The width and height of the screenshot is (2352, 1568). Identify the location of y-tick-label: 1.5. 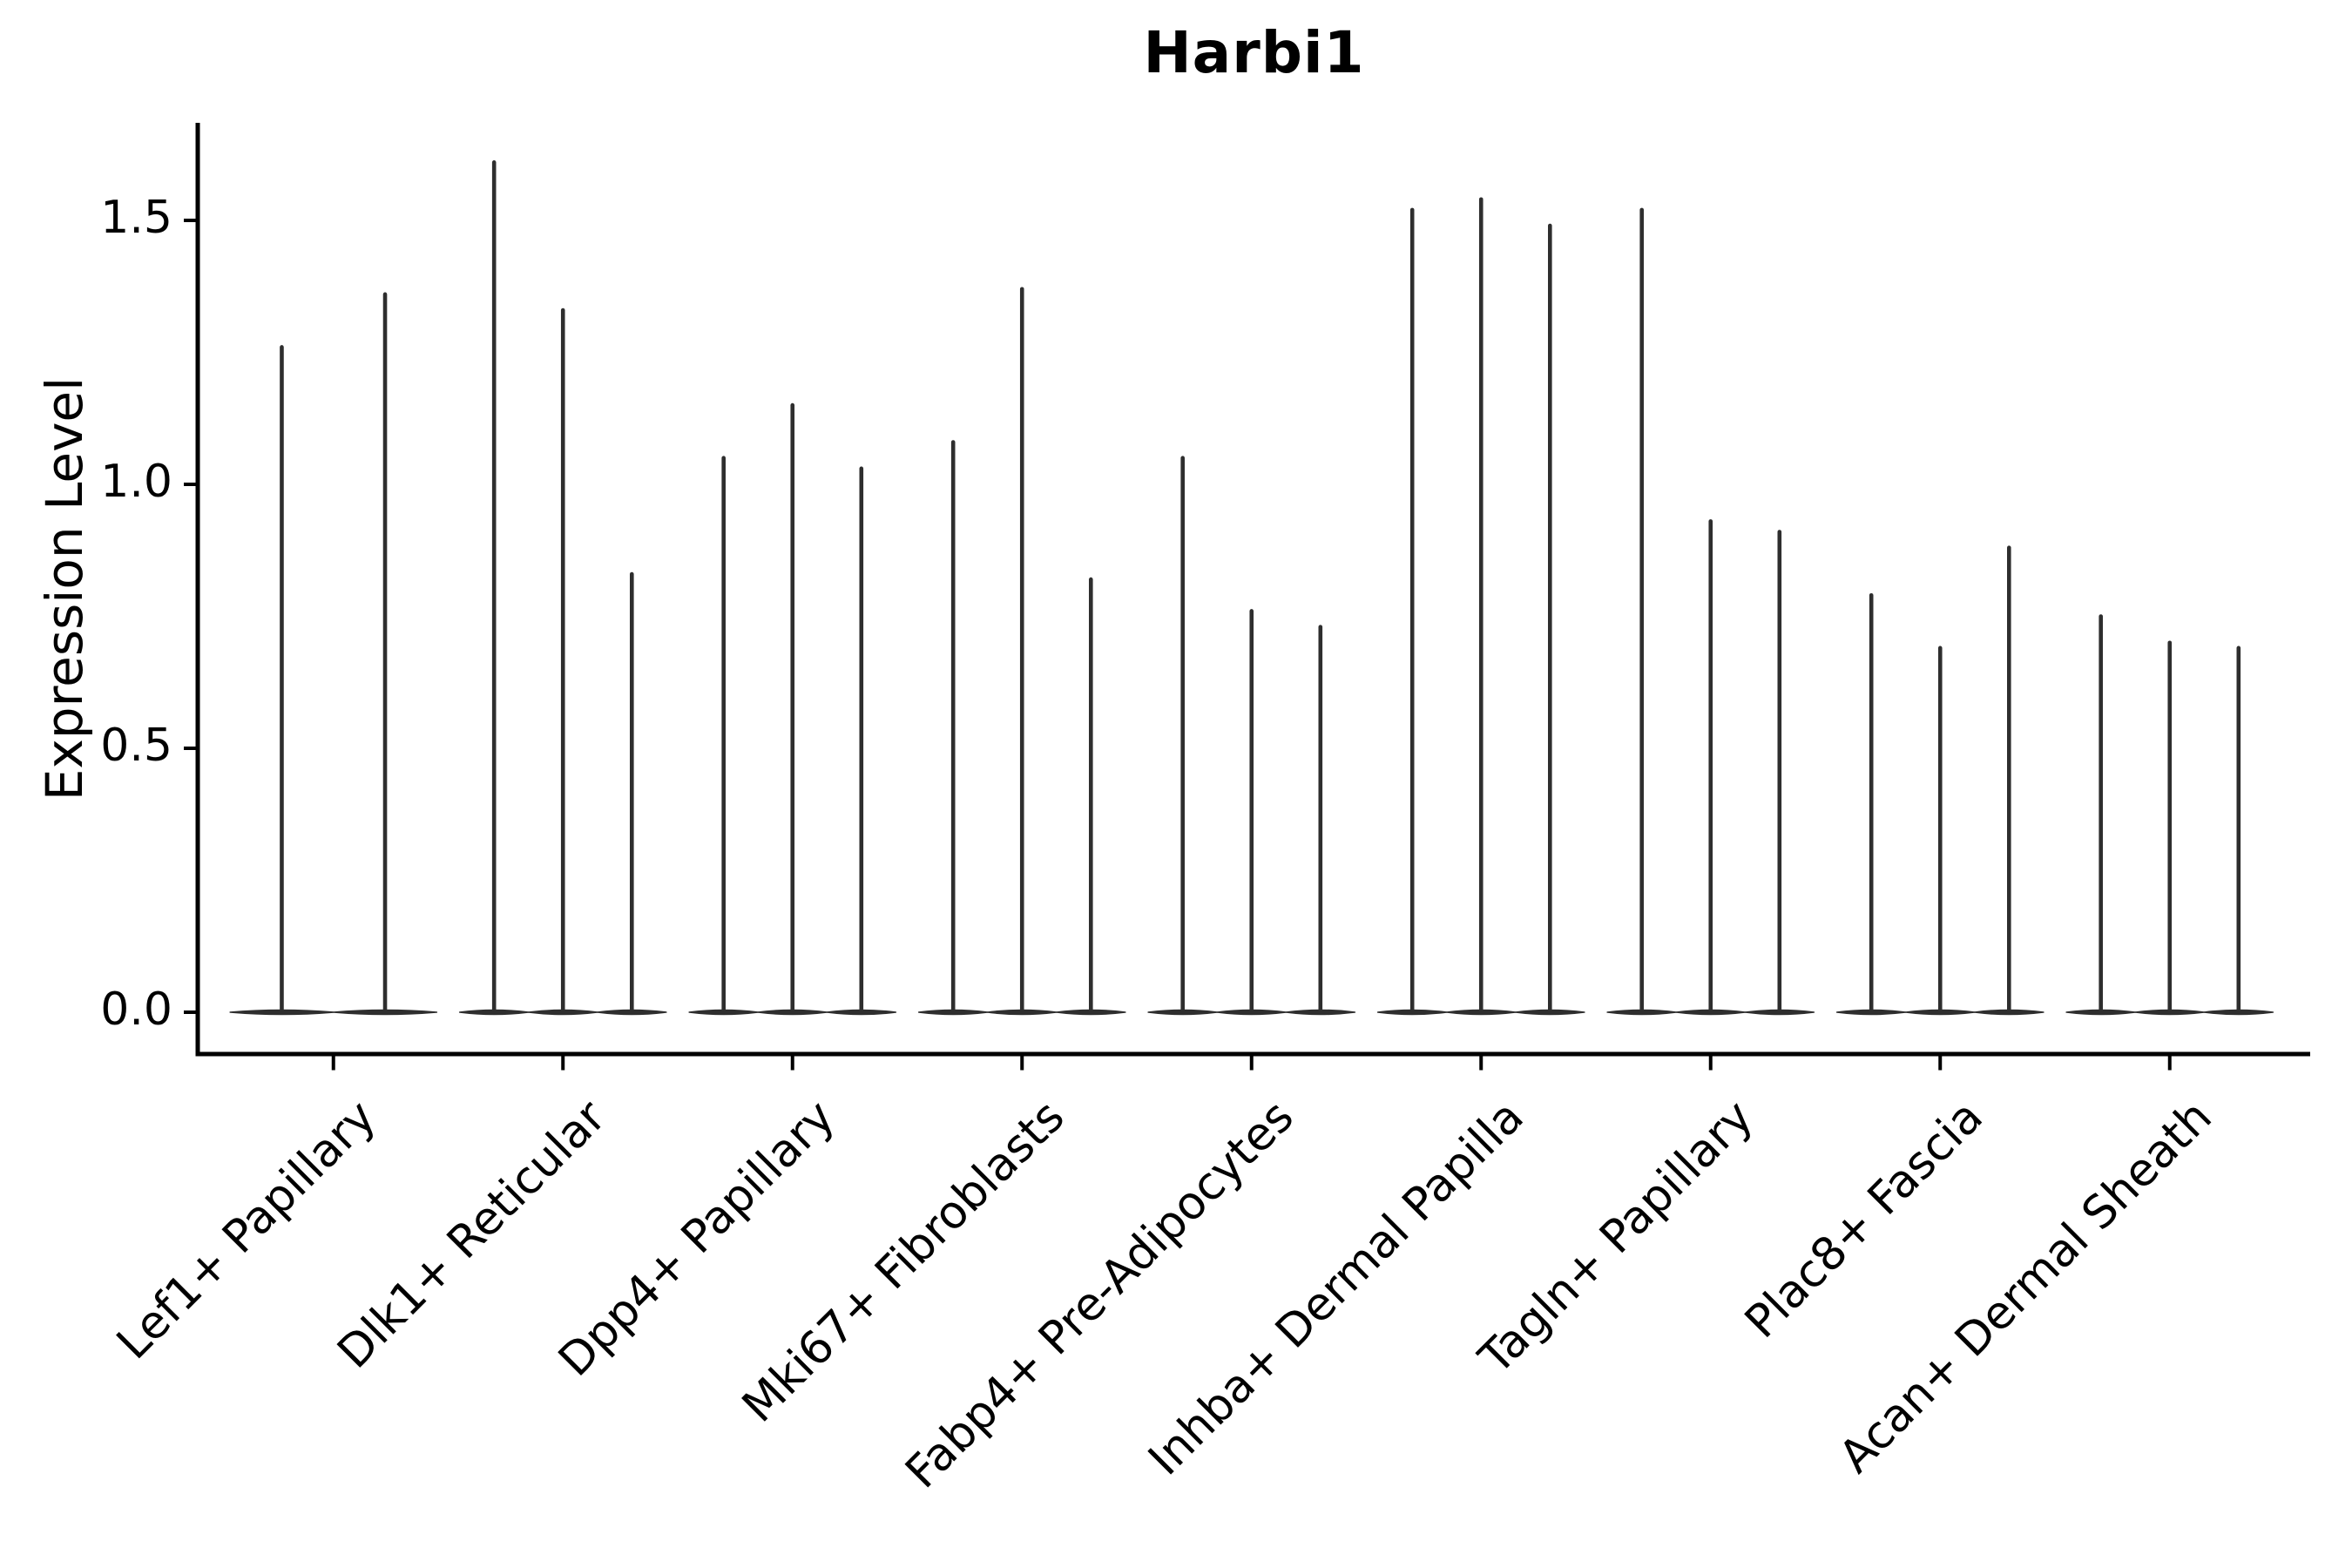
(136, 218).